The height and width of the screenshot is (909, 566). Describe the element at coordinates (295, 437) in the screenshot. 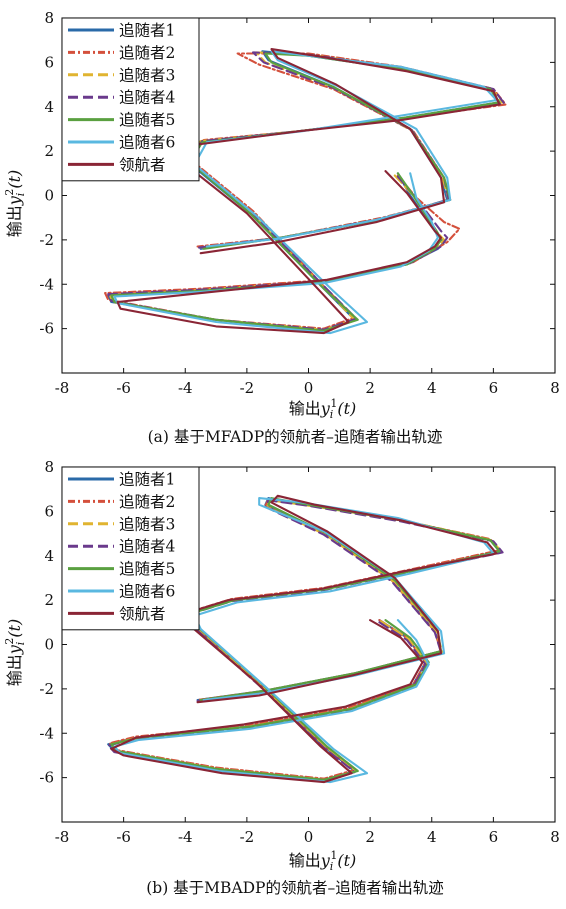

I see `panel-caption: (a) 基于MFADP的领航者–追随者输出轨迹` at that location.